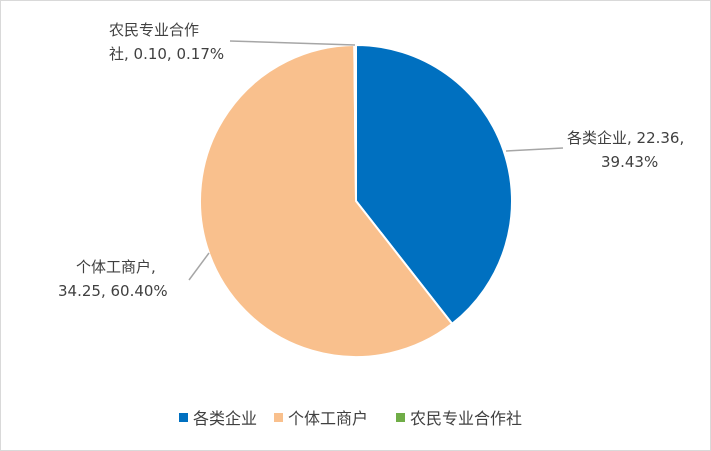  What do you see at coordinates (434, 184) in the screenshot?
I see `pie-slice-enterprises` at bounding box center [434, 184].